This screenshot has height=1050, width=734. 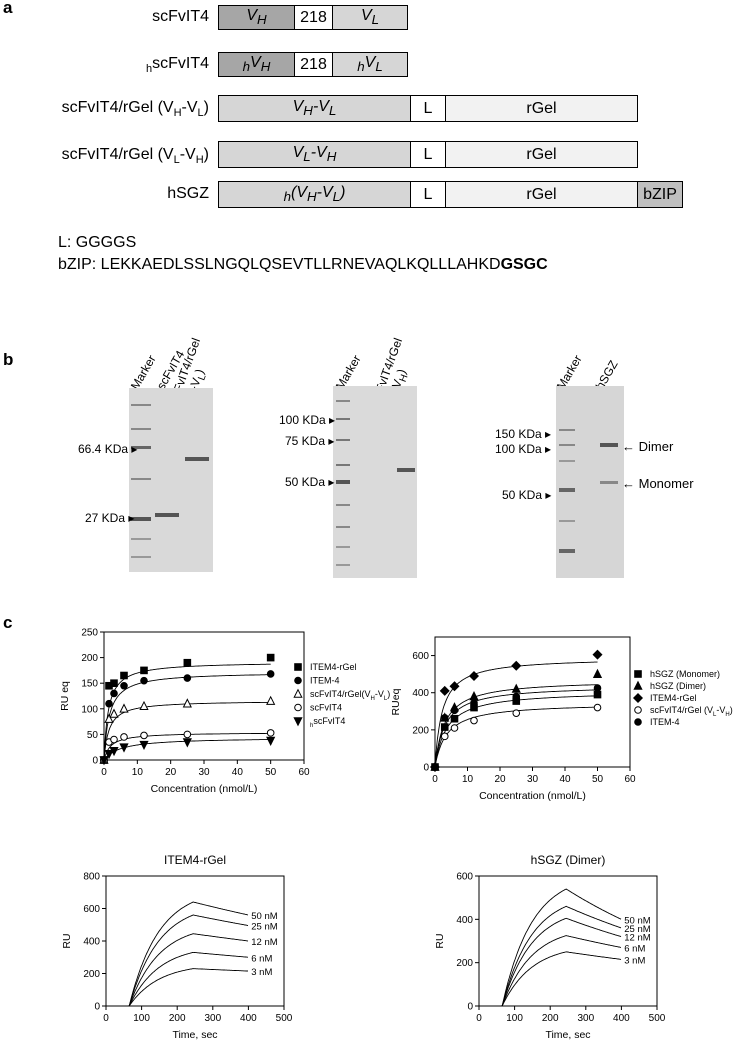 What do you see at coordinates (375, 482) in the screenshot?
I see `gel2-image` at bounding box center [375, 482].